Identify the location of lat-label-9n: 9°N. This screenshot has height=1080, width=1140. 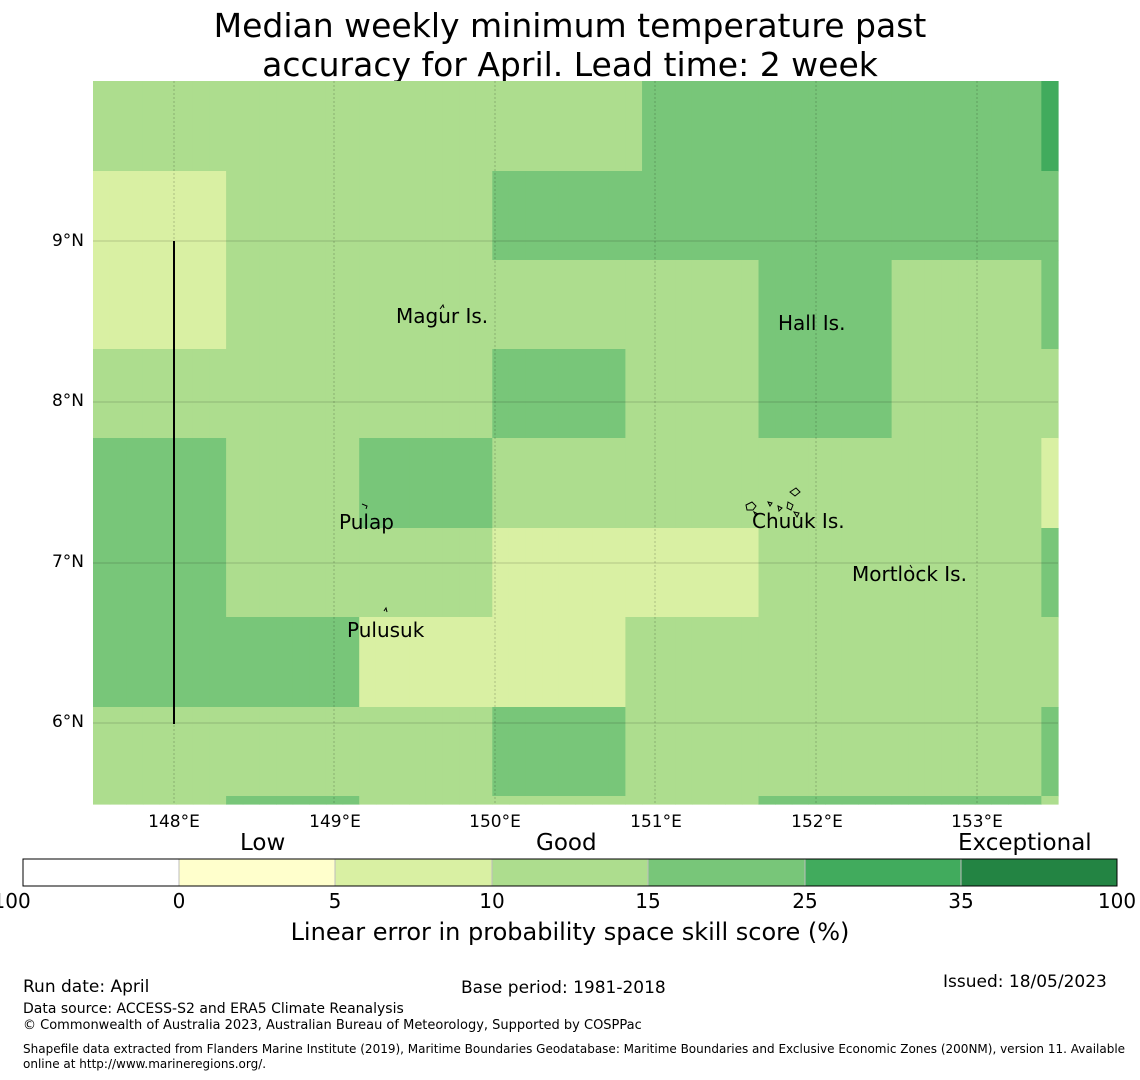
(67, 241).